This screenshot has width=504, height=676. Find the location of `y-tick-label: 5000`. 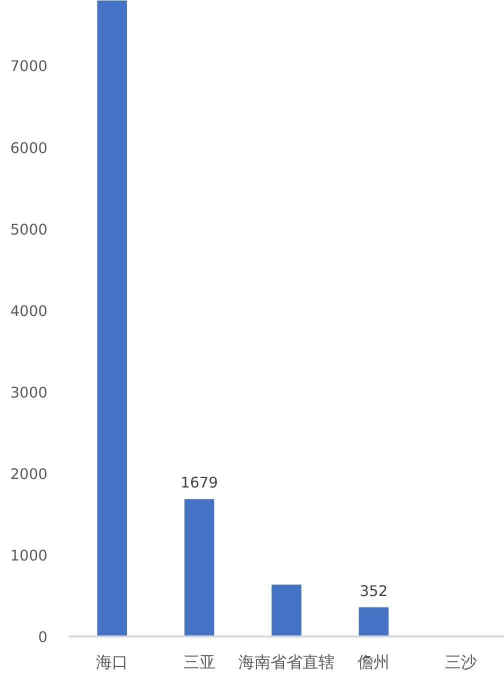

y-tick-label: 5000 is located at coordinates (29, 229).